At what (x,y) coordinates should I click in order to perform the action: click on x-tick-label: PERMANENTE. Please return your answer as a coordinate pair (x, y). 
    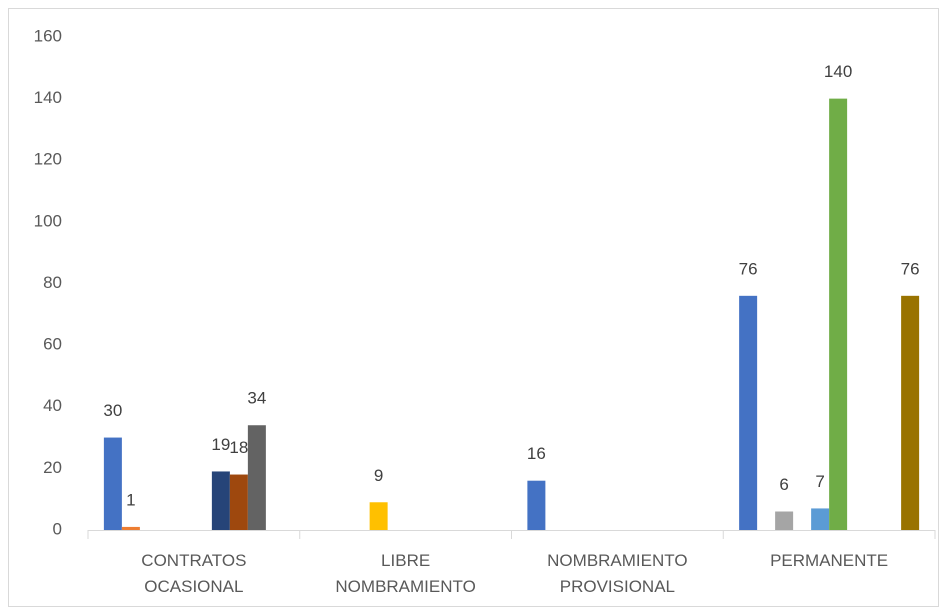
    Looking at the image, I should click on (829, 560).